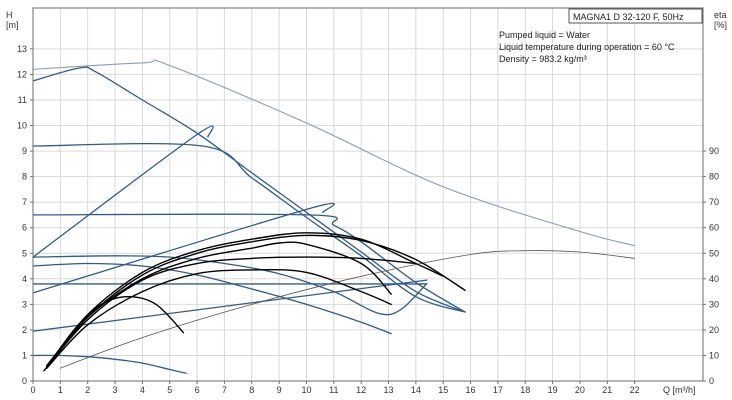 This screenshot has width=732, height=400. Describe the element at coordinates (679, 390) in the screenshot. I see `x-axis-title: Q [m³/h]` at that location.